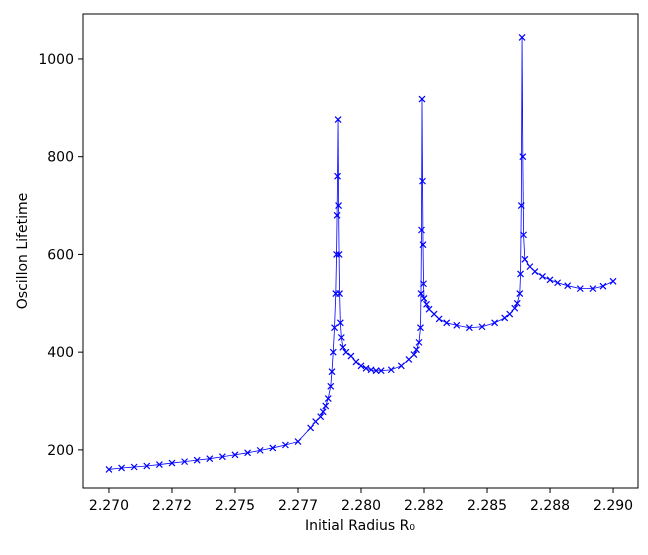  I want to click on x-tick-label: 2.282, so click(424, 506).